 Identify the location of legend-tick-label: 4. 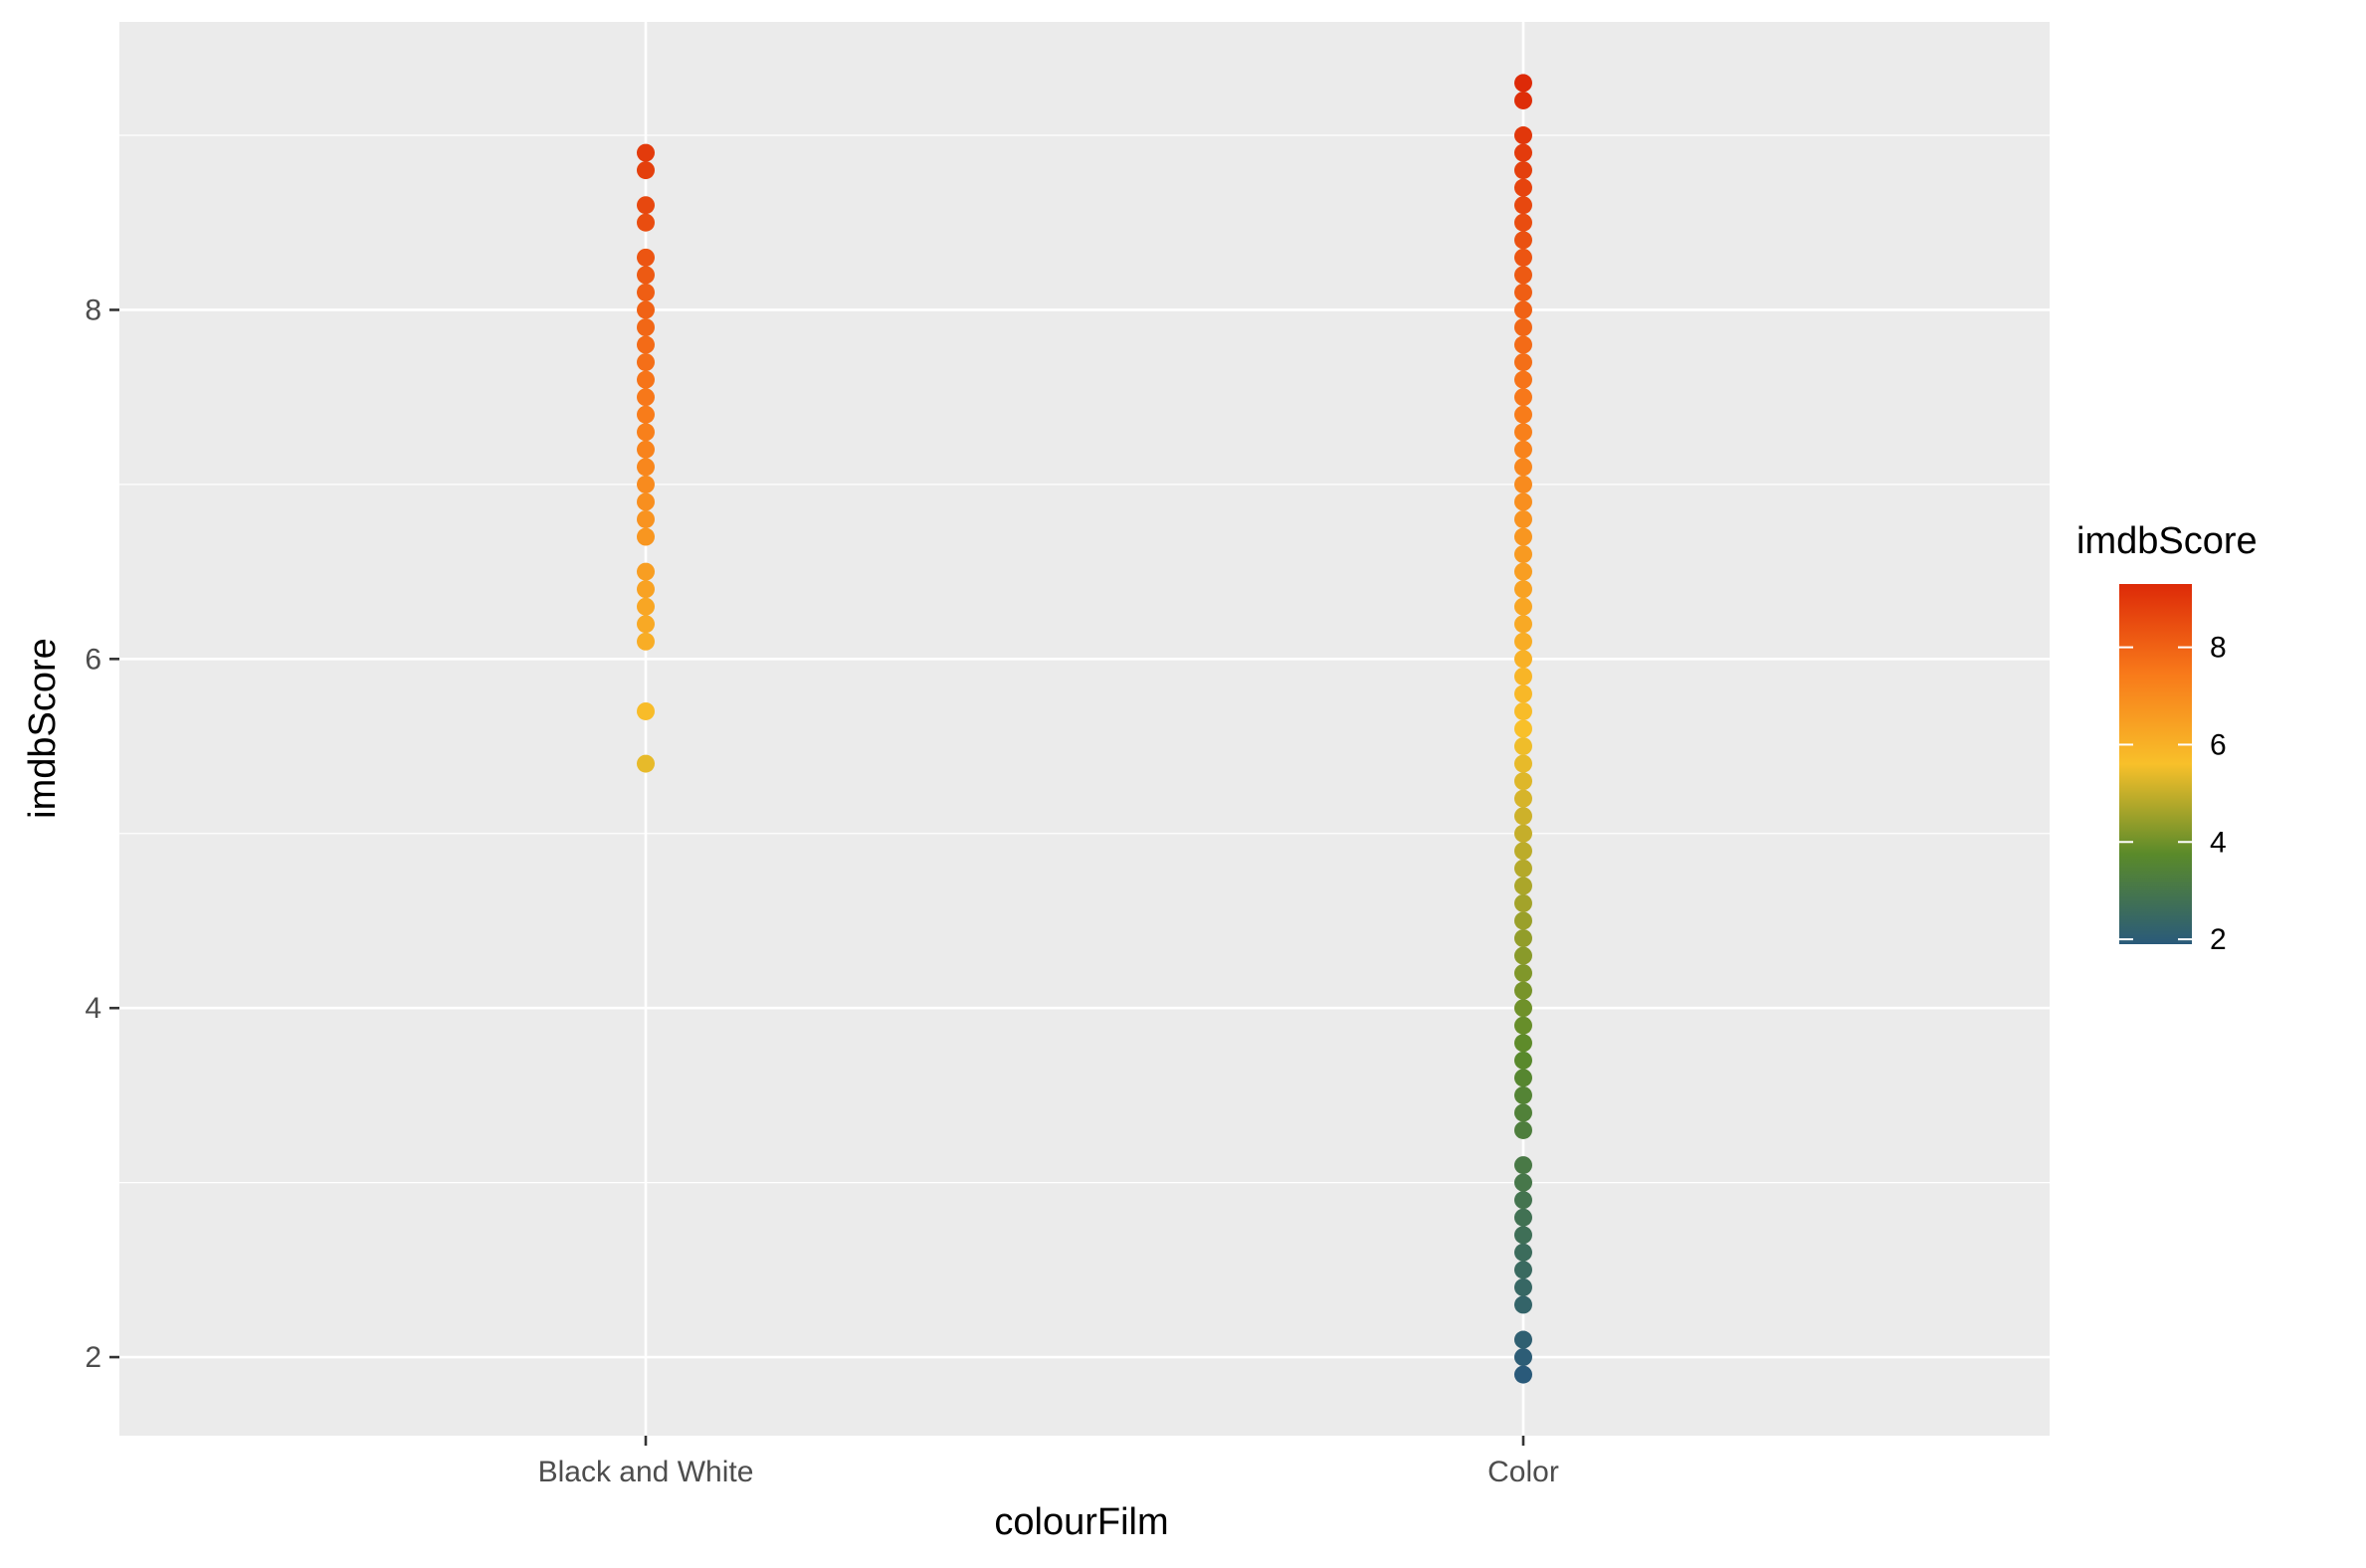
(2218, 842).